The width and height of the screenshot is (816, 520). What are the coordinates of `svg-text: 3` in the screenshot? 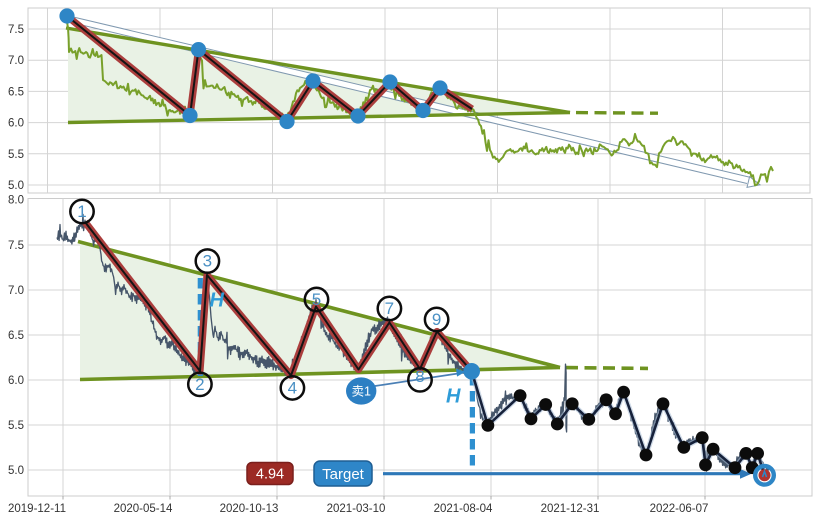 It's located at (207, 261).